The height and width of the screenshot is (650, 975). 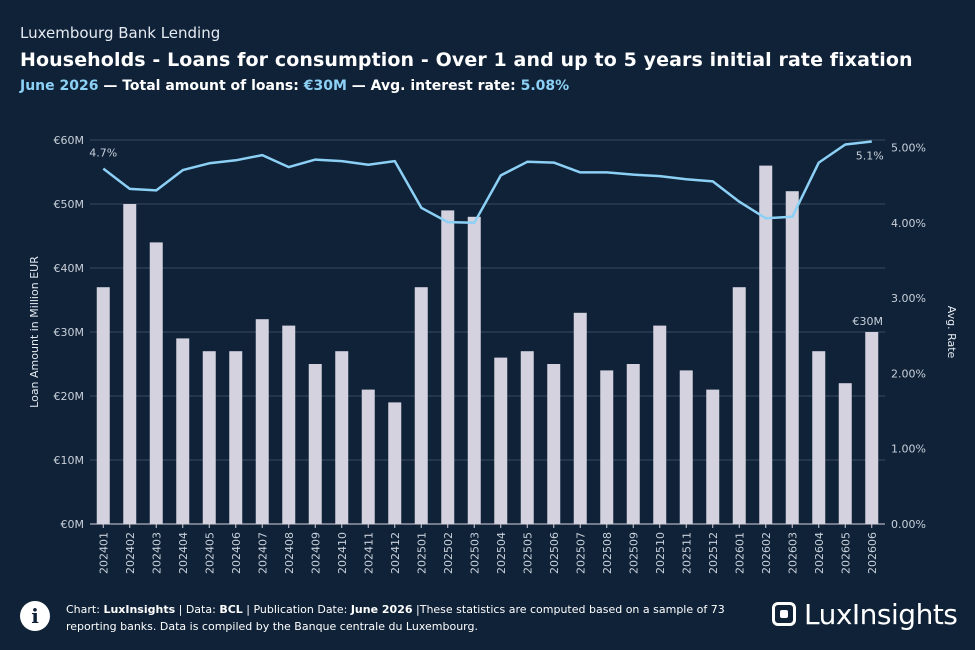 I want to click on x-tick-label: 202601, so click(x=739, y=553).